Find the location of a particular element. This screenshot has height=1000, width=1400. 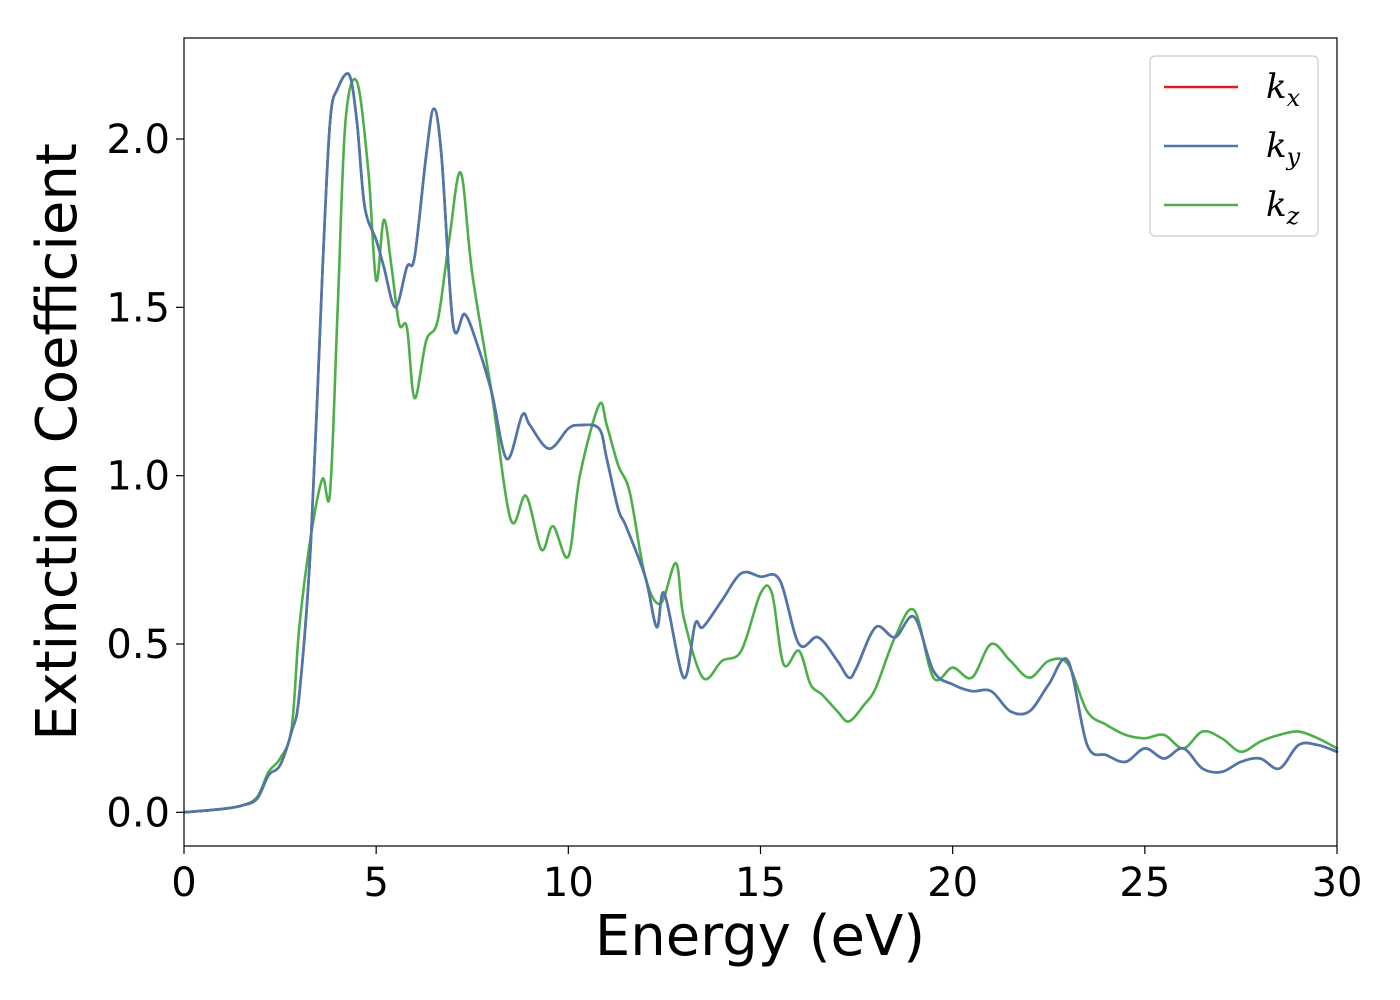

y-tick-label: 0.0 is located at coordinates (138, 813).